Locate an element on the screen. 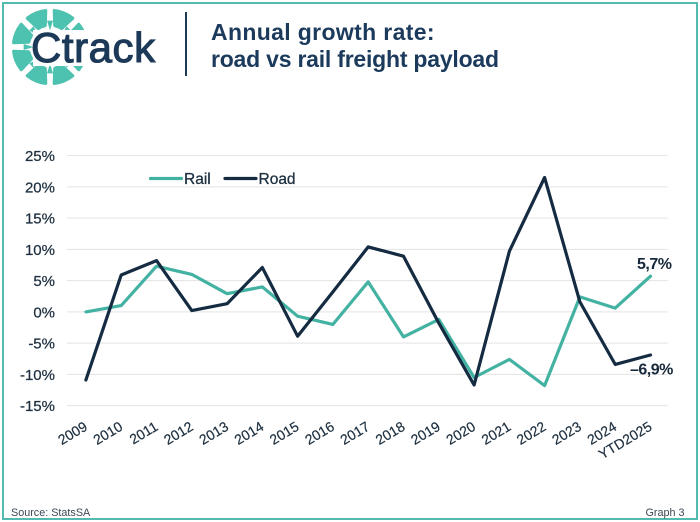 This screenshot has width=700, height=522. svg-text: 15% is located at coordinates (40, 219).